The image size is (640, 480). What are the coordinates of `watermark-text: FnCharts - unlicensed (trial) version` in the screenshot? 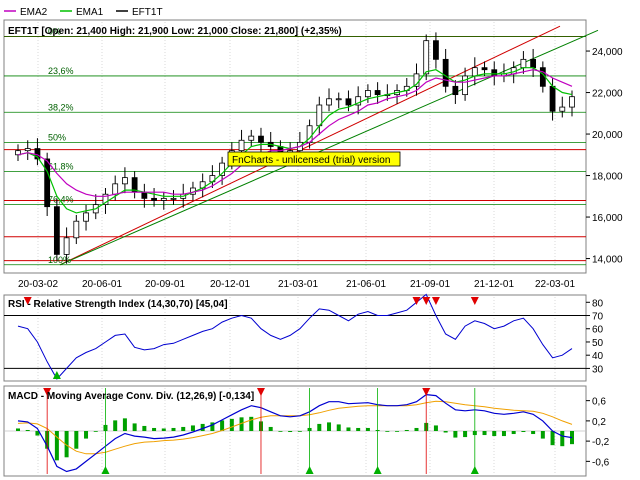 It's located at (311, 160).